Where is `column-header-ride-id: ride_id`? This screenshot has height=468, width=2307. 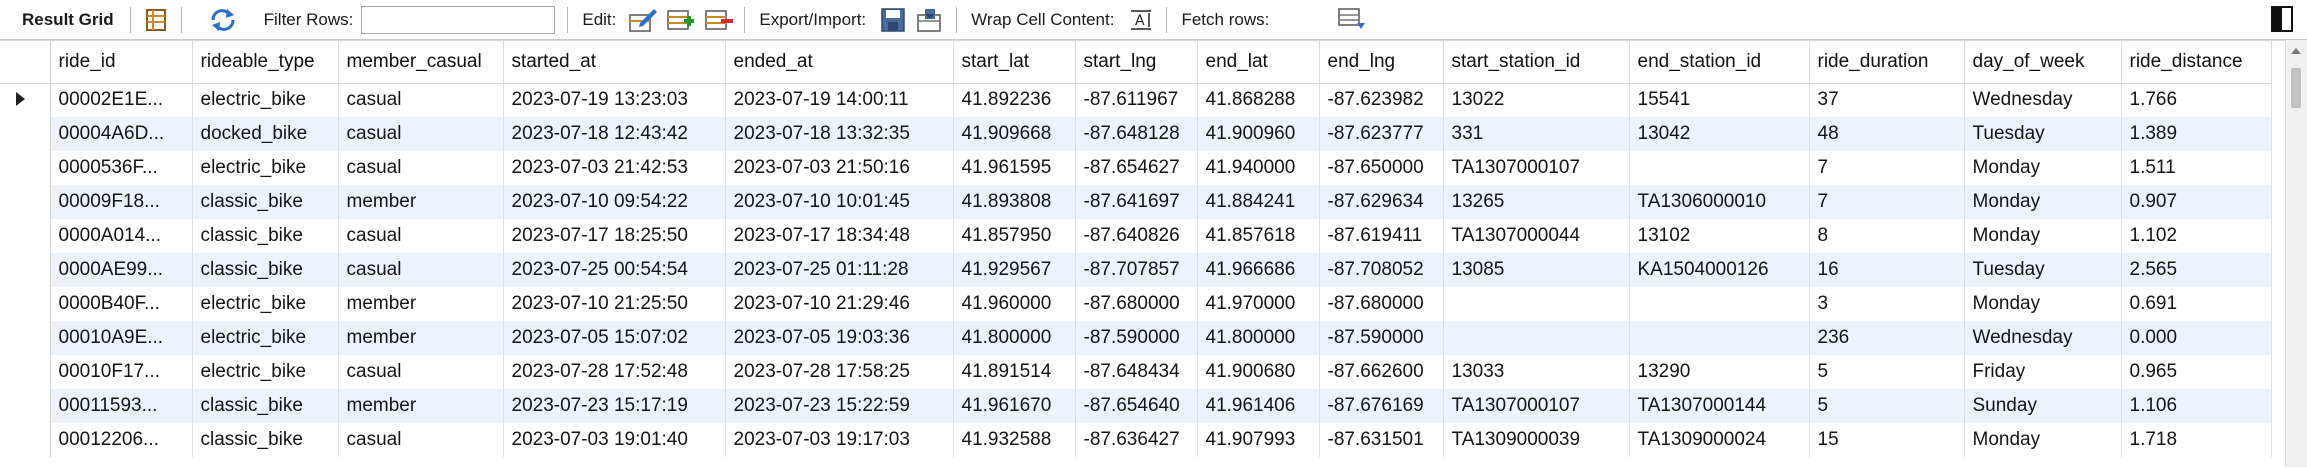
column-header-ride-id: ride_id is located at coordinates (121, 62).